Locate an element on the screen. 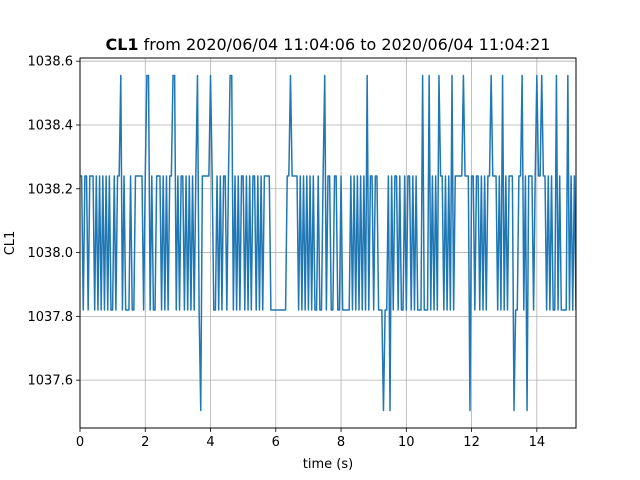 Image resolution: width=640 pixels, height=480 pixels. x-tick-label: 0 is located at coordinates (80, 442).